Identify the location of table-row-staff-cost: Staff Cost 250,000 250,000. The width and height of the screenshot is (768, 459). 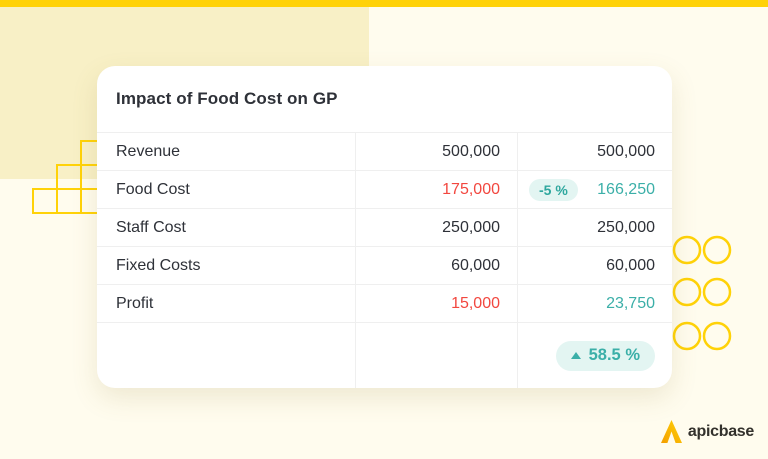
(384, 227).